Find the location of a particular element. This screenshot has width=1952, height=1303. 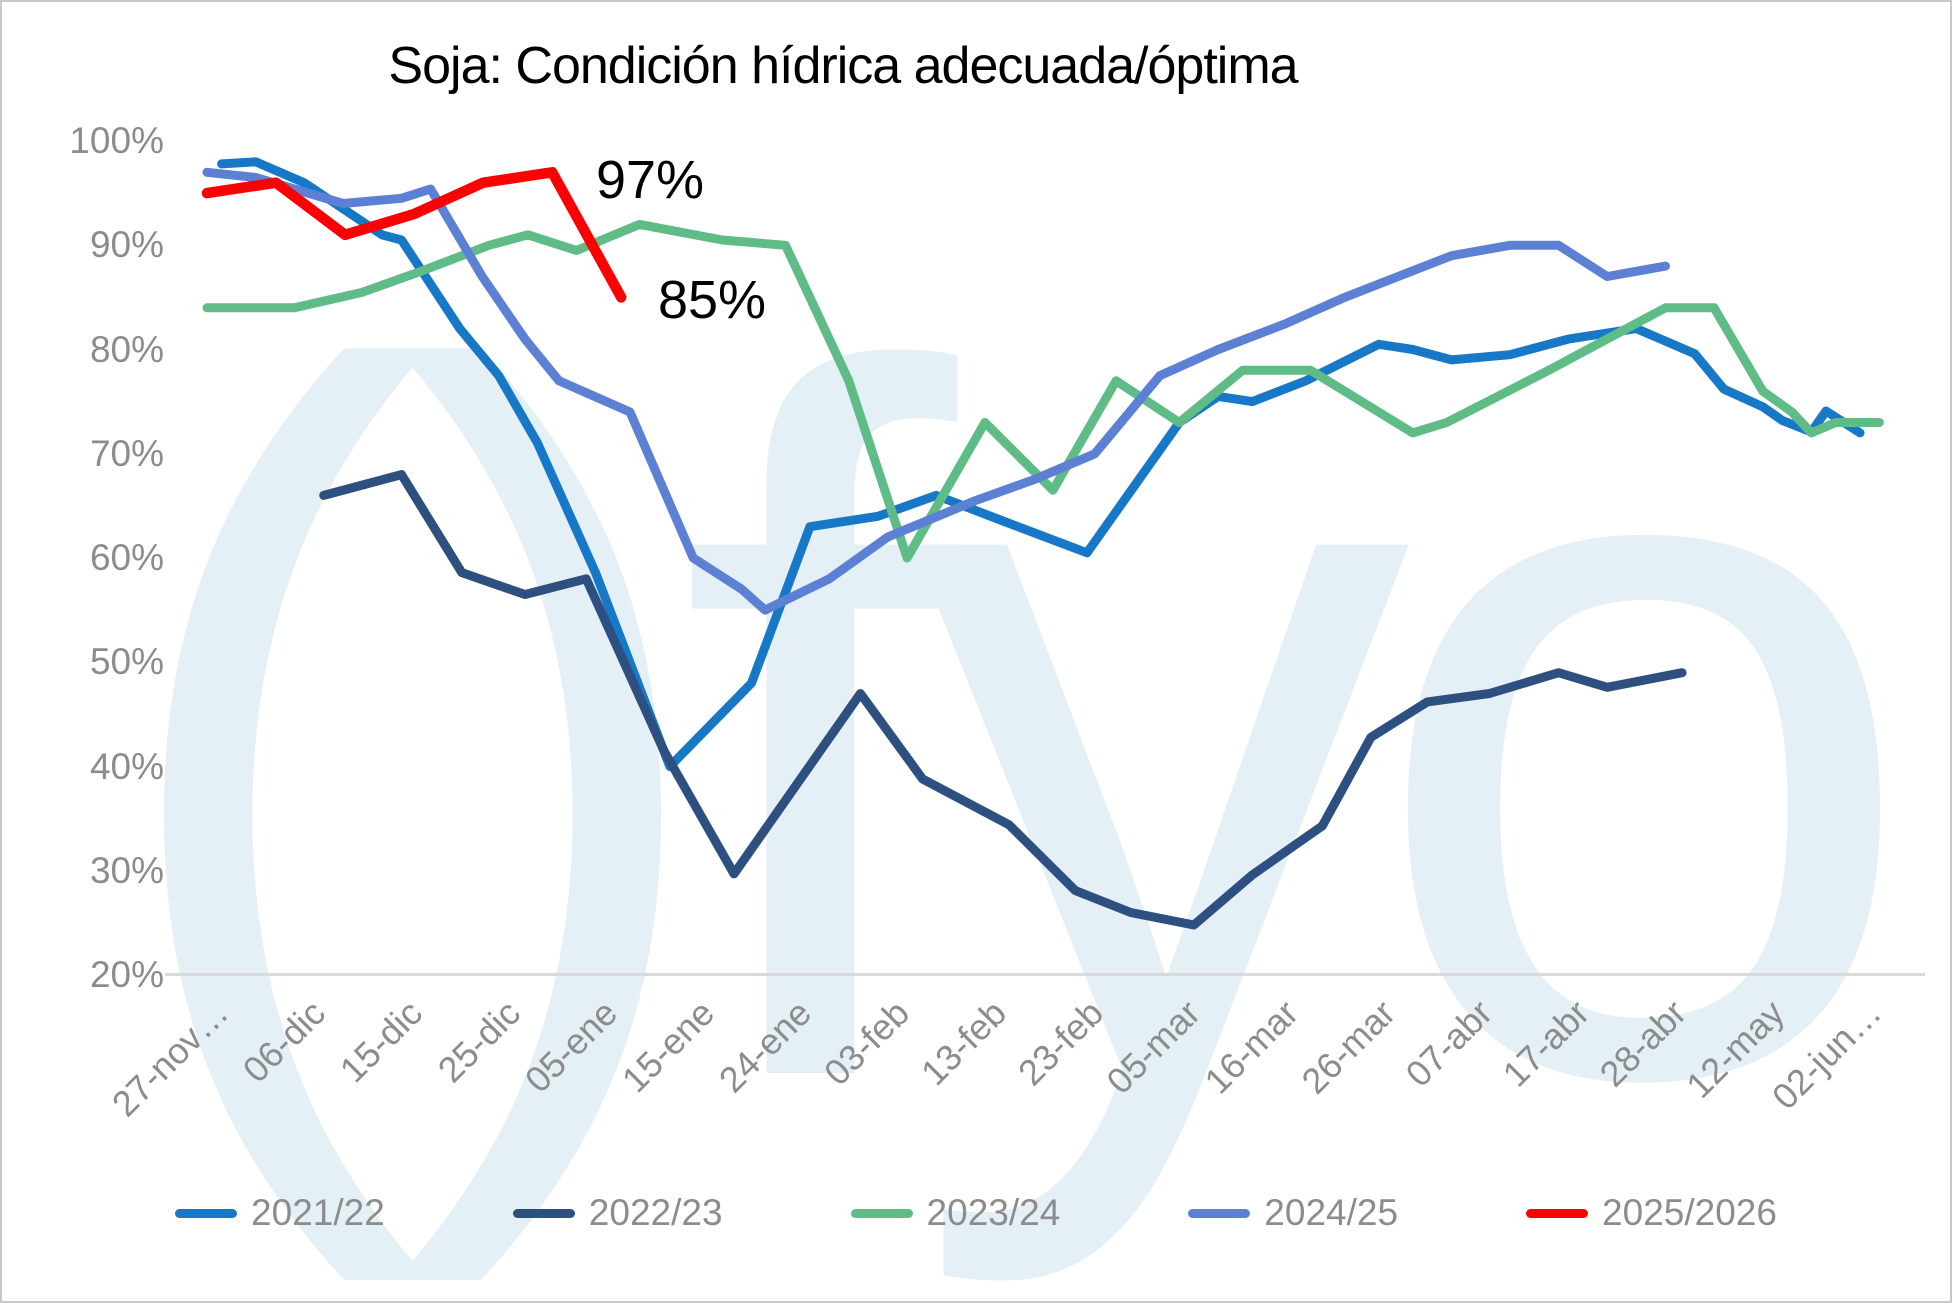

chart-title: Soja: Condición hídrica adecuada/óptima is located at coordinates (843, 66).